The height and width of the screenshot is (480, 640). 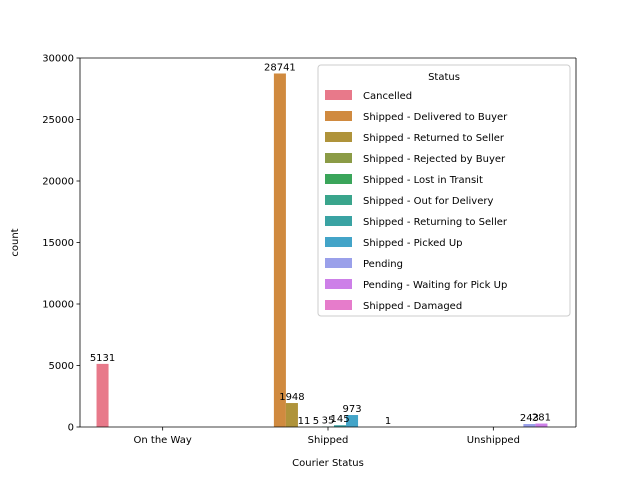 What do you see at coordinates (387, 96) in the screenshot?
I see `legend-entry: Cancelled` at bounding box center [387, 96].